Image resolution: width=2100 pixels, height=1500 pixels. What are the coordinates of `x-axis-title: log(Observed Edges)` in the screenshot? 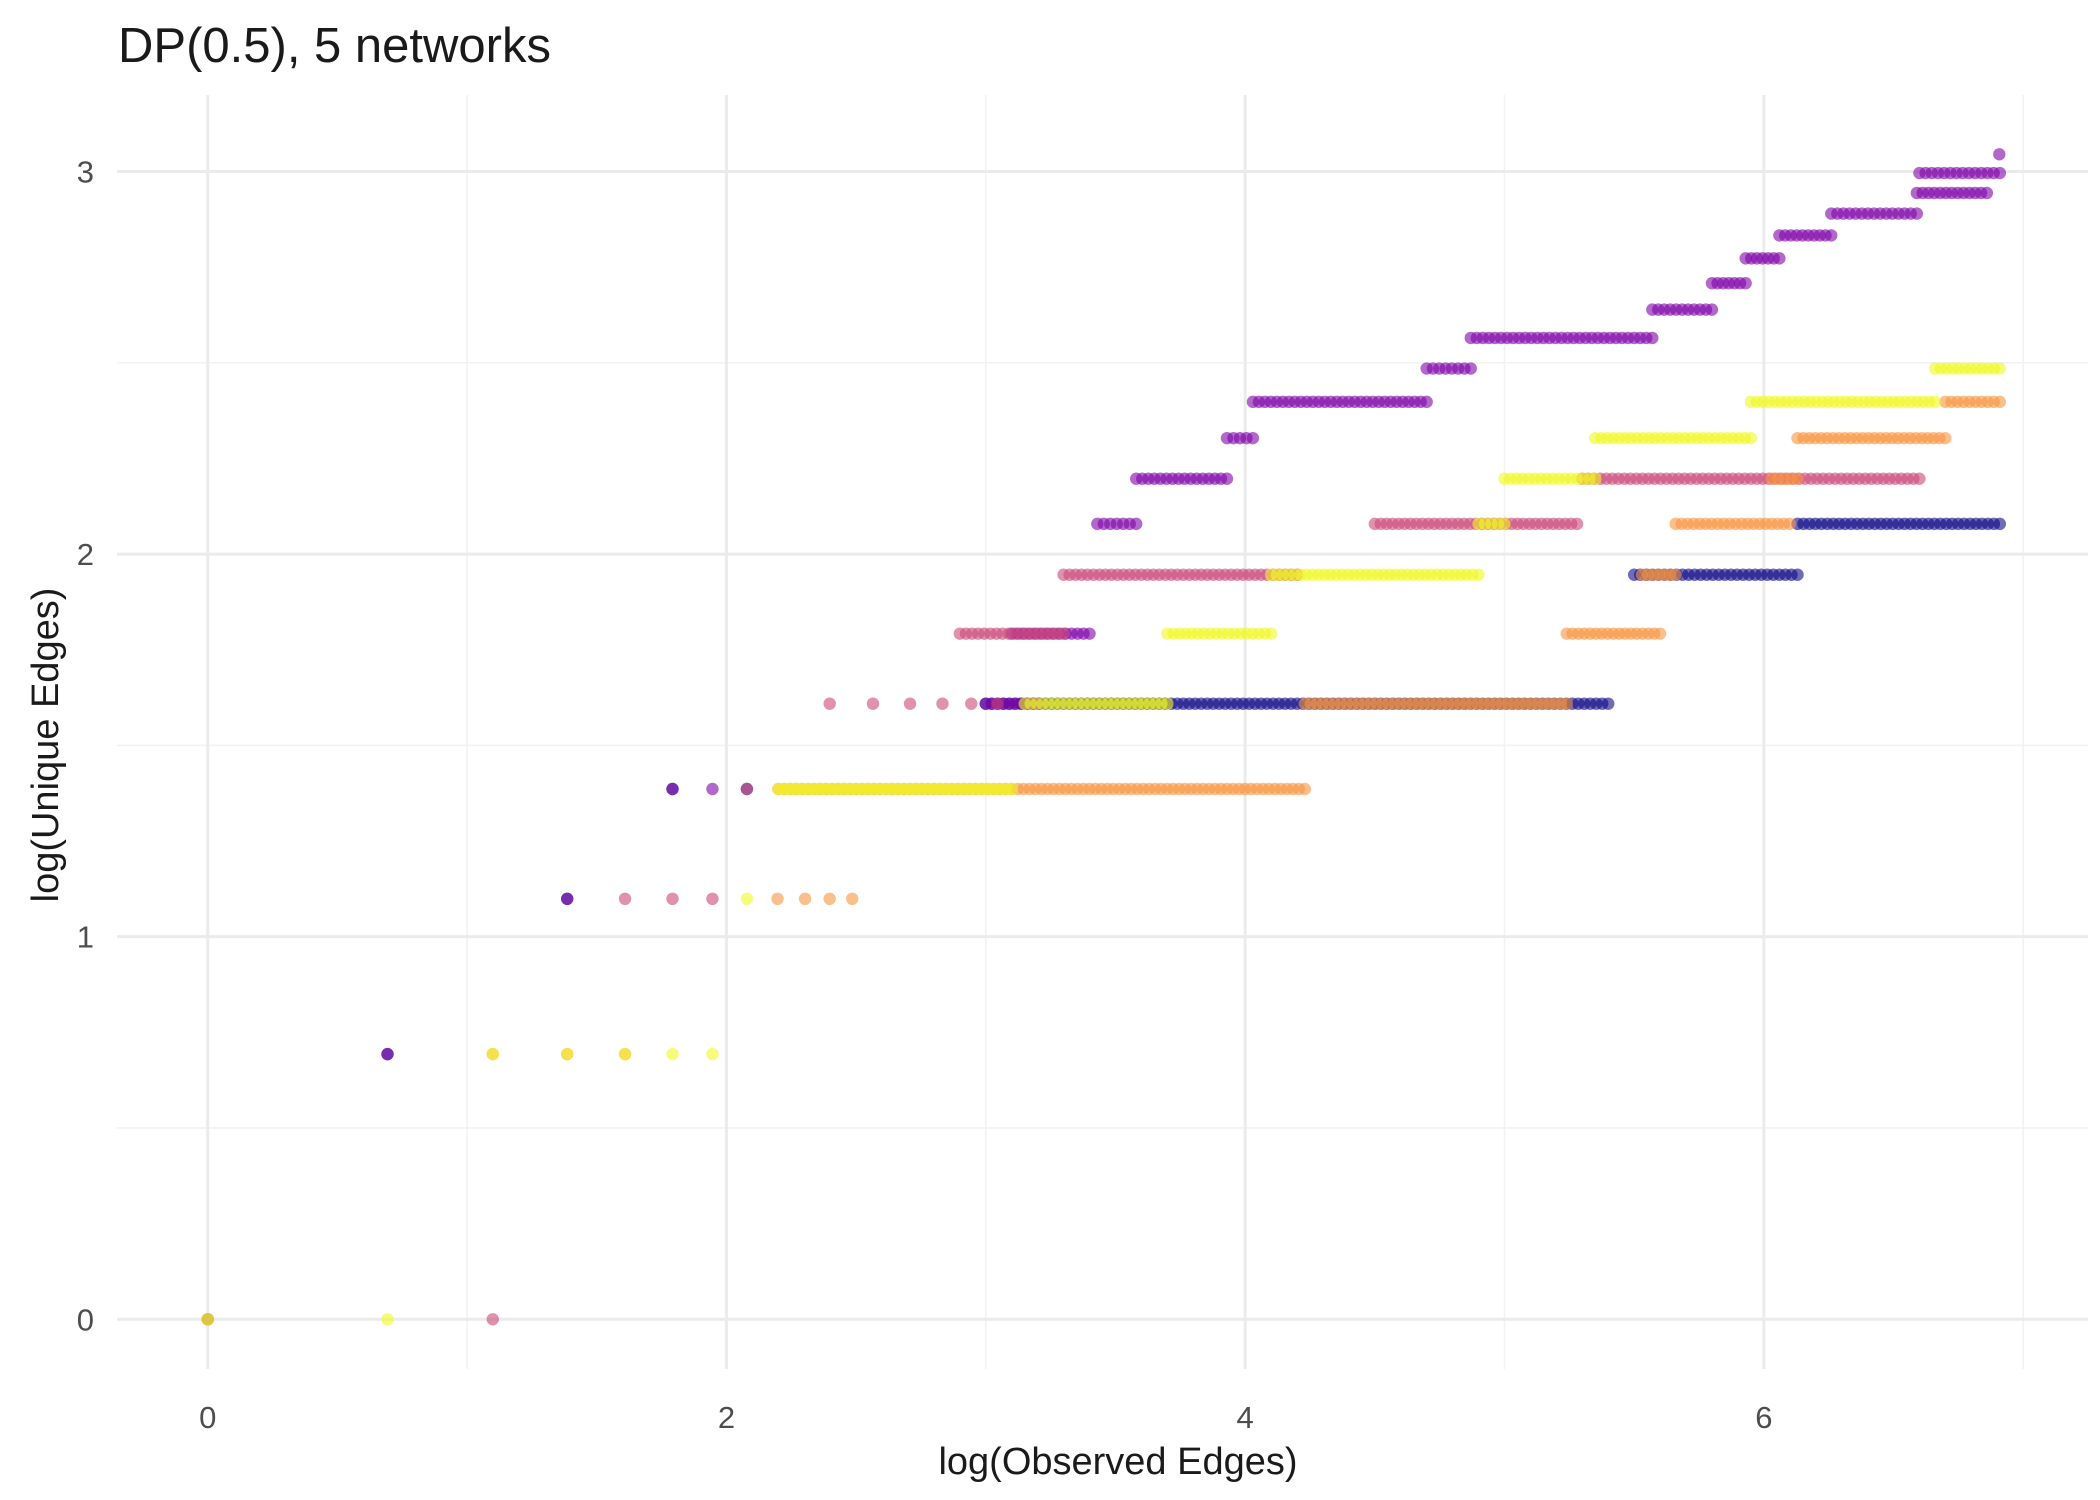 It's located at (1117, 1462).